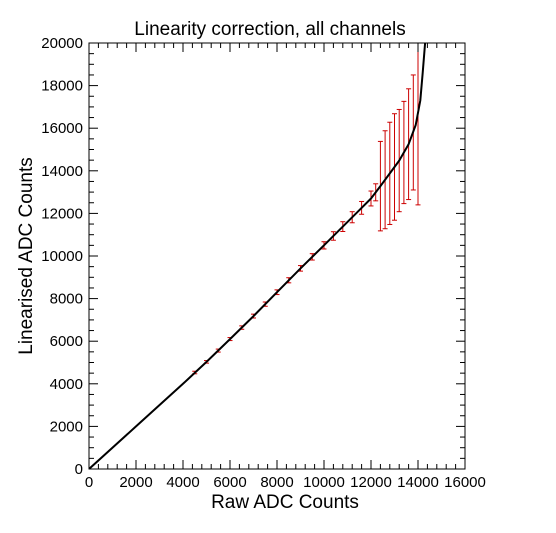 Image resolution: width=556 pixels, height=533 pixels. I want to click on x-tick-label: 2000, so click(135, 482).